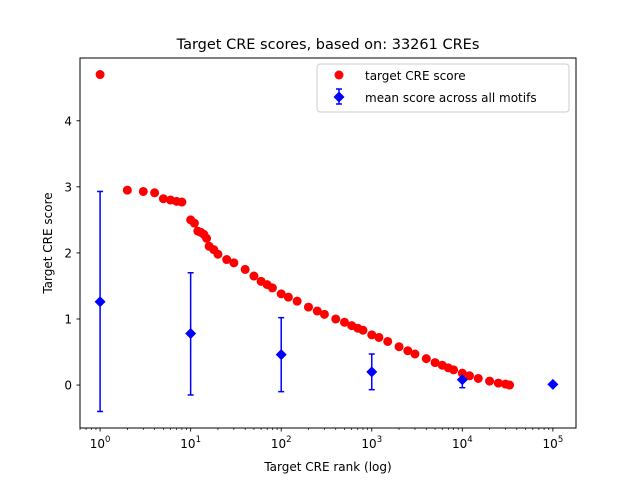 The image size is (640, 480). What do you see at coordinates (281, 443) in the screenshot?
I see `x-tick-label: 10²` at bounding box center [281, 443].